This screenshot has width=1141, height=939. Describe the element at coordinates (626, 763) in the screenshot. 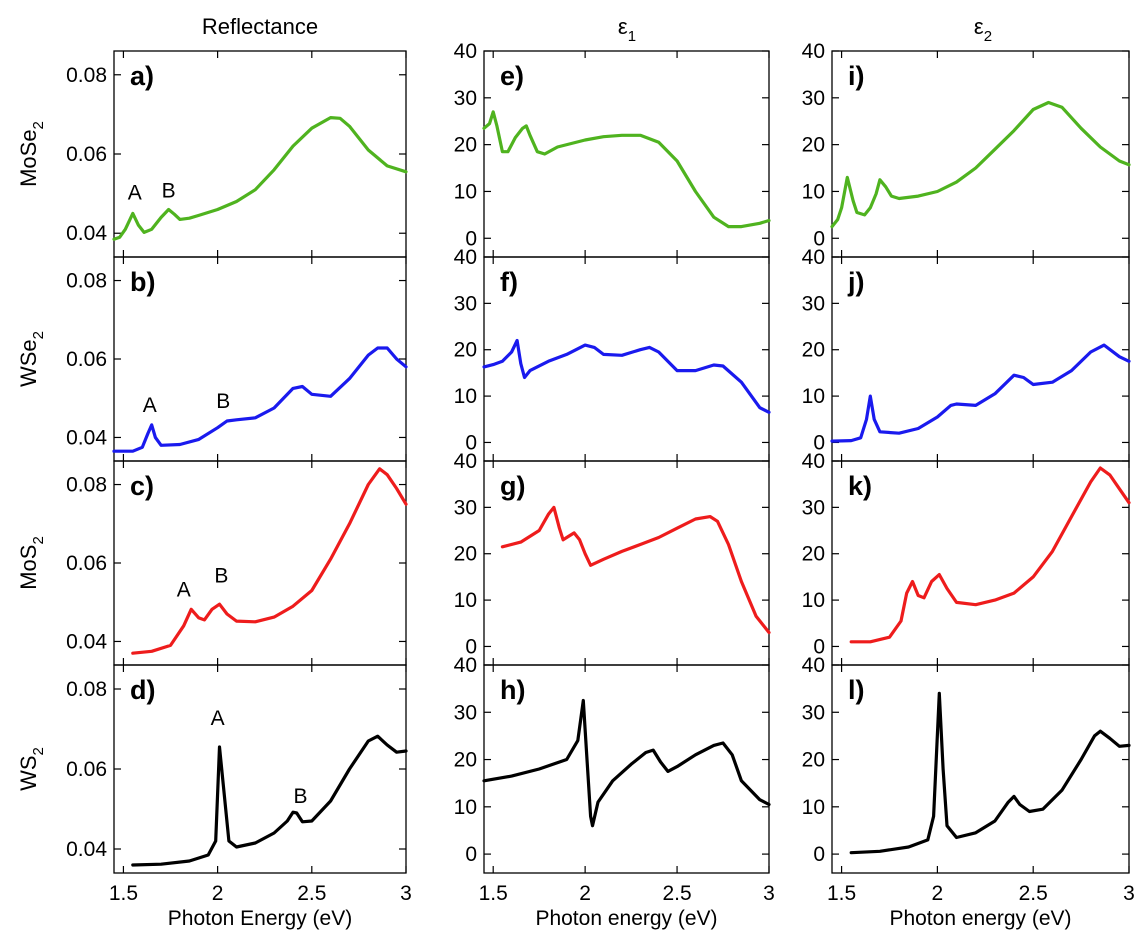

I see `panel-h-series-line` at that location.